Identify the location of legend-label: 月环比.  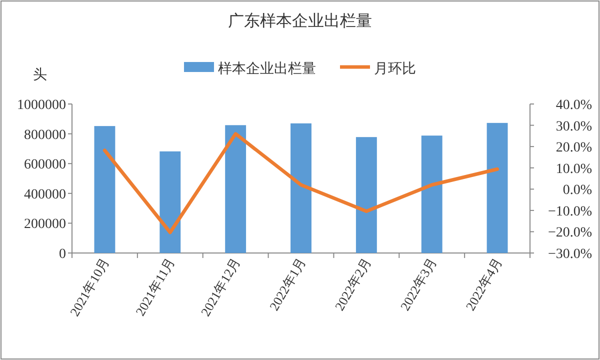
(395, 69).